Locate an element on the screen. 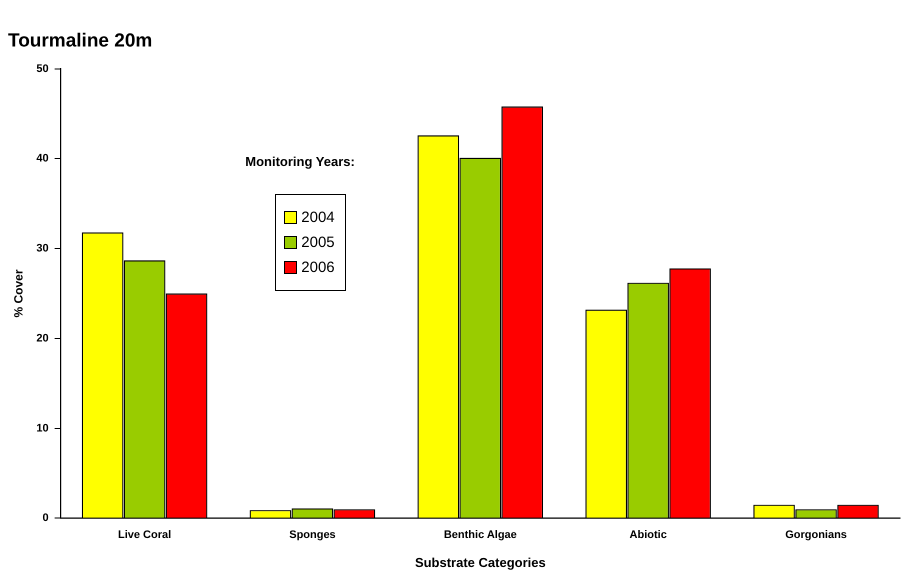 Image resolution: width=908 pixels, height=581 pixels. x-tick-label: Live Coral is located at coordinates (145, 534).